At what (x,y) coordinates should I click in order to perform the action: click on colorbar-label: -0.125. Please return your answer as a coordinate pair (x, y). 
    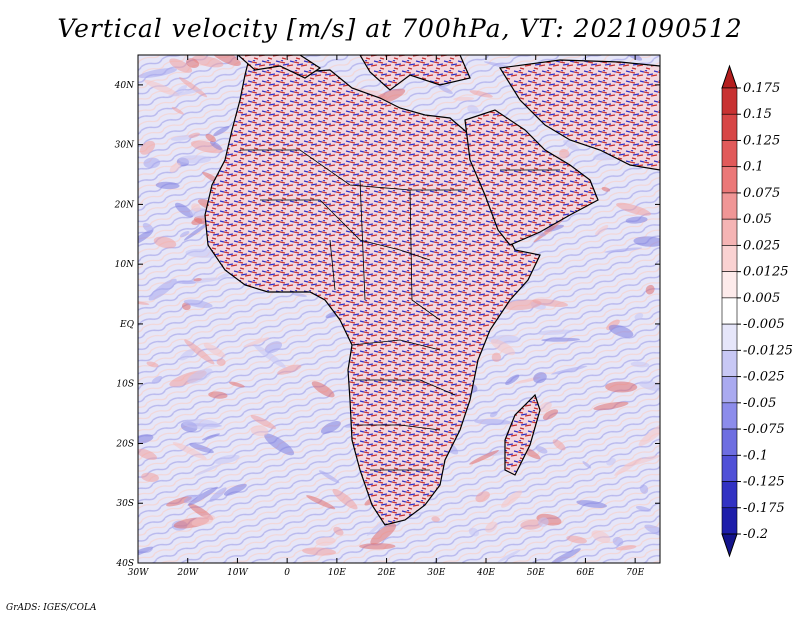
    Looking at the image, I should click on (764, 482).